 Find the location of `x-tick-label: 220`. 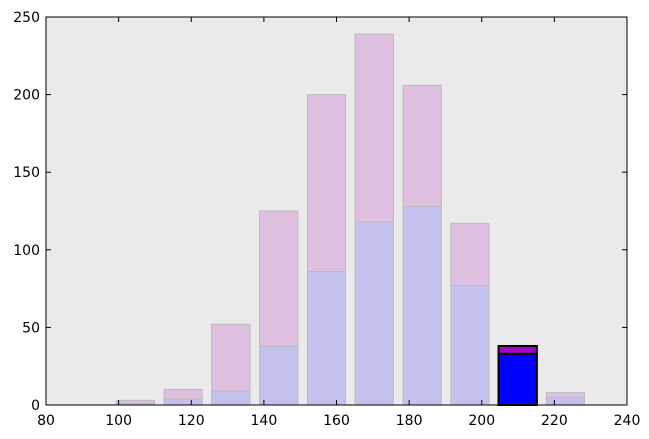

x-tick-label: 220 is located at coordinates (554, 421).